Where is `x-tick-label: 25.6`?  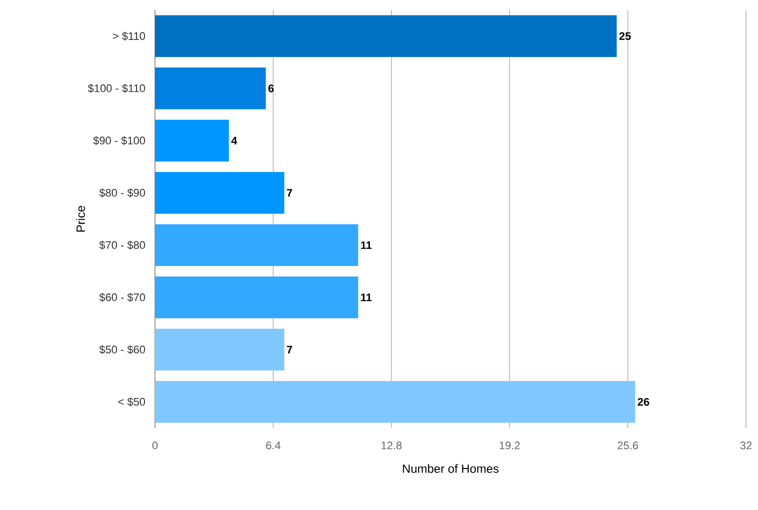 x-tick-label: 25.6 is located at coordinates (628, 446).